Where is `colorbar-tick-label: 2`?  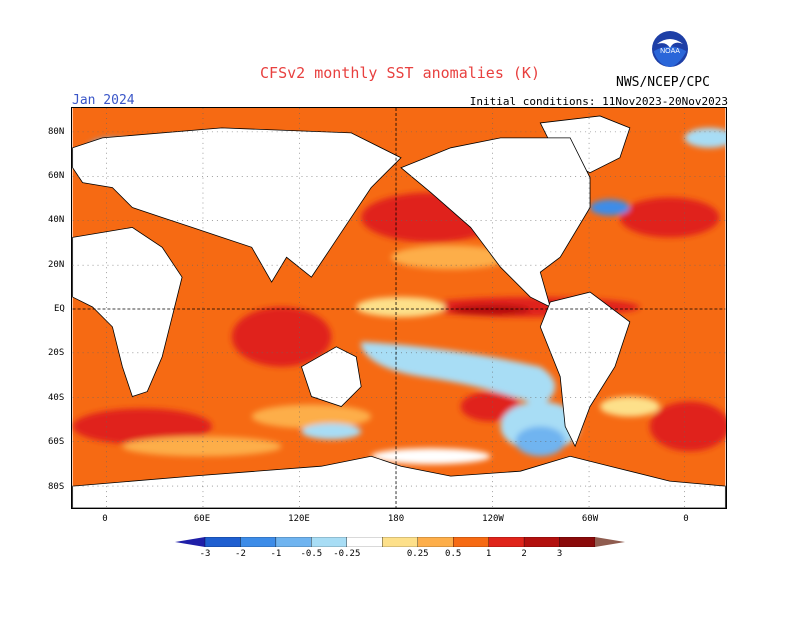
colorbar-tick-label: 2 is located at coordinates (524, 554).